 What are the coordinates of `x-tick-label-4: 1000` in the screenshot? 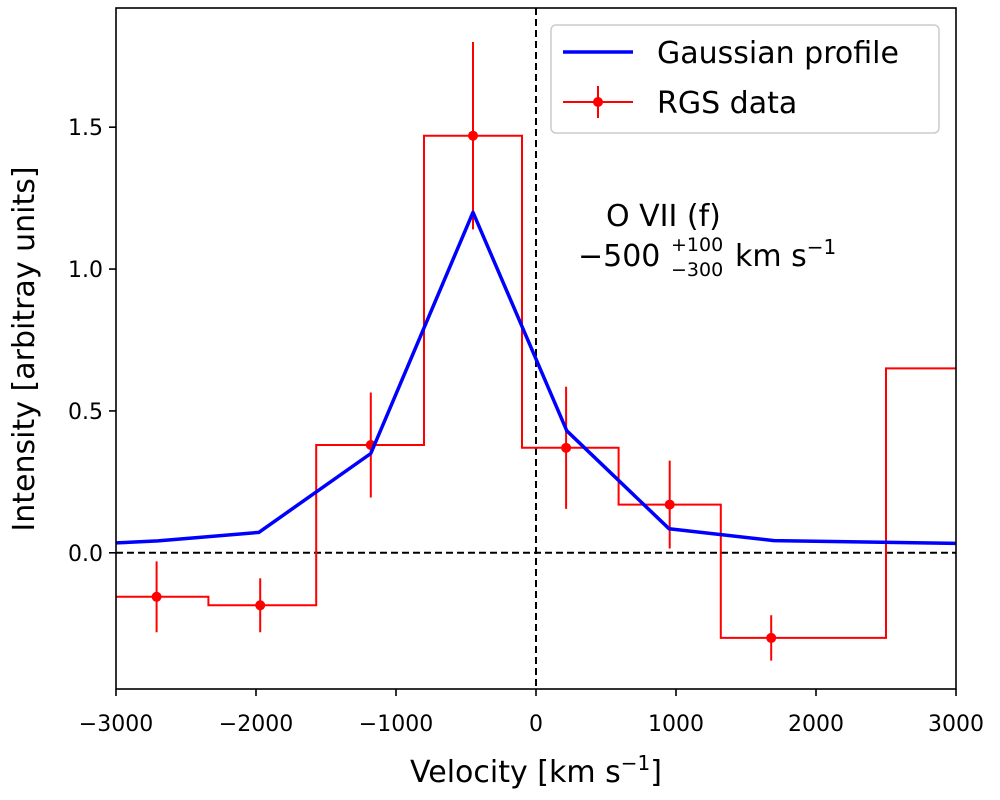 It's located at (676, 724).